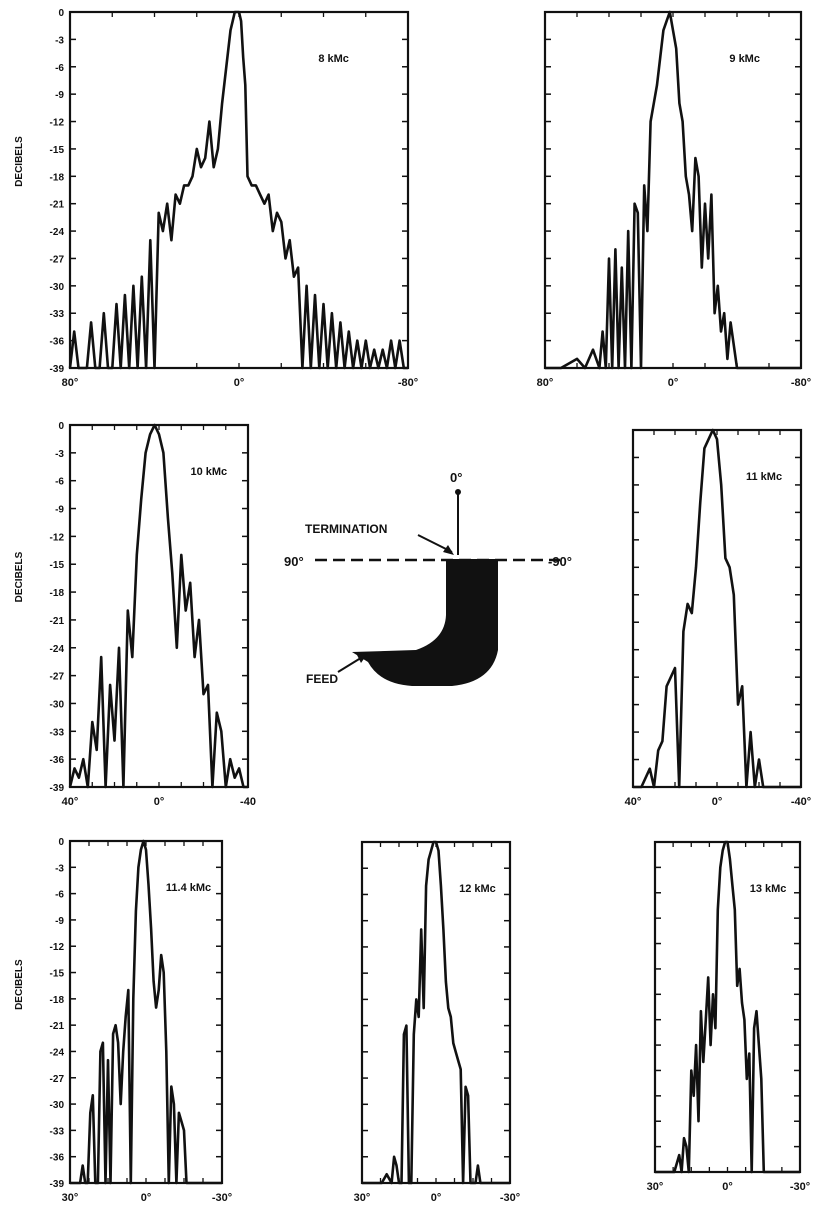 Image resolution: width=826 pixels, height=1226 pixels. What do you see at coordinates (333, 59) in the screenshot?
I see `chart-title: 8 kMc` at bounding box center [333, 59].